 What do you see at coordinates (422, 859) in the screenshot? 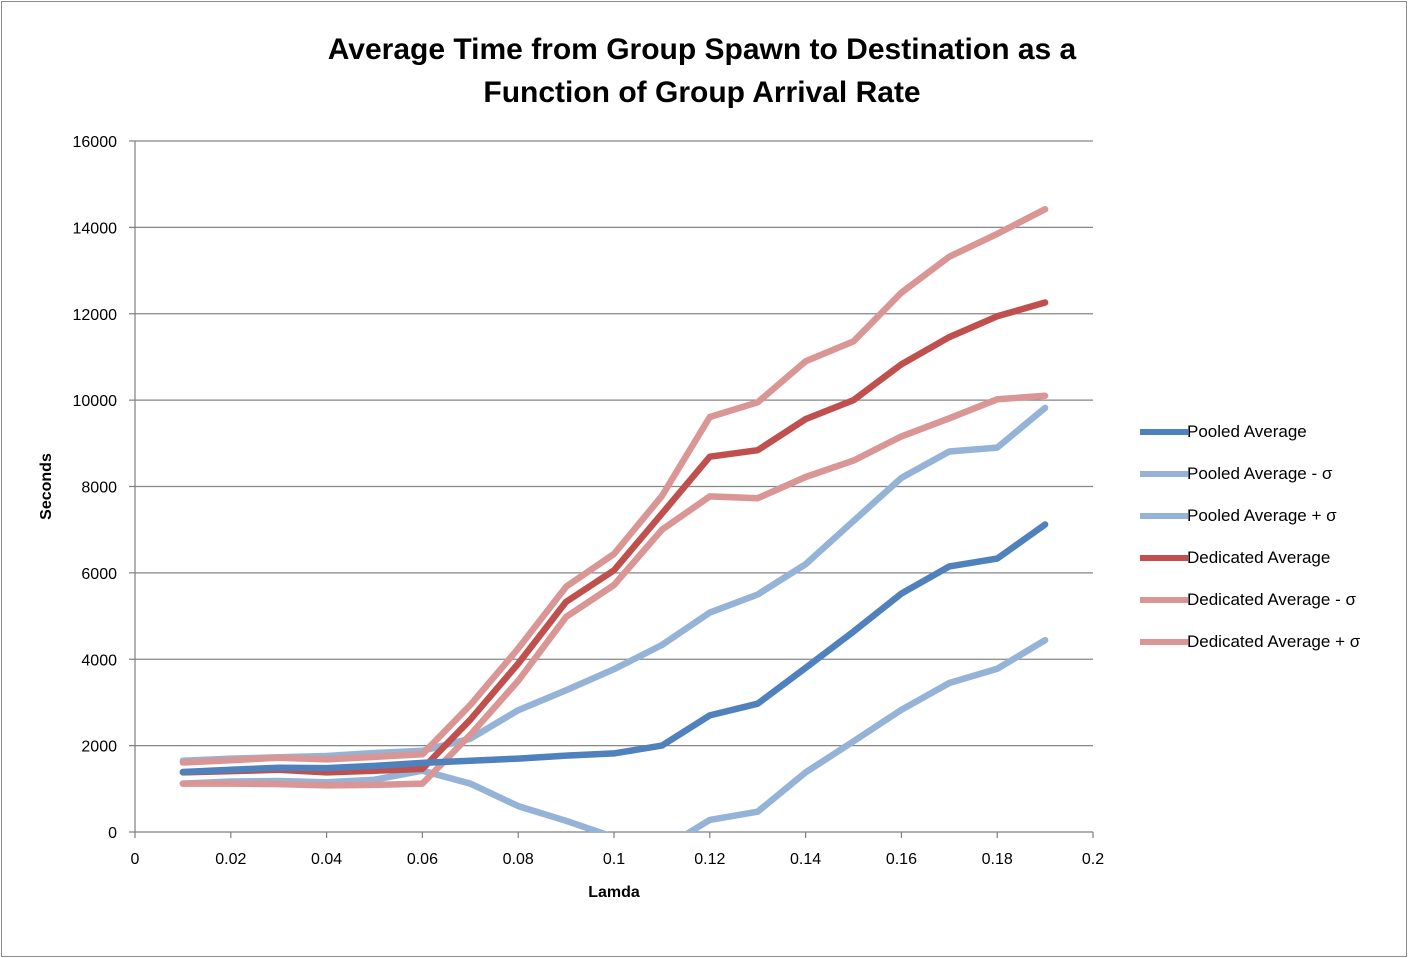
I see `x-tick-label: 0.06` at bounding box center [422, 859].